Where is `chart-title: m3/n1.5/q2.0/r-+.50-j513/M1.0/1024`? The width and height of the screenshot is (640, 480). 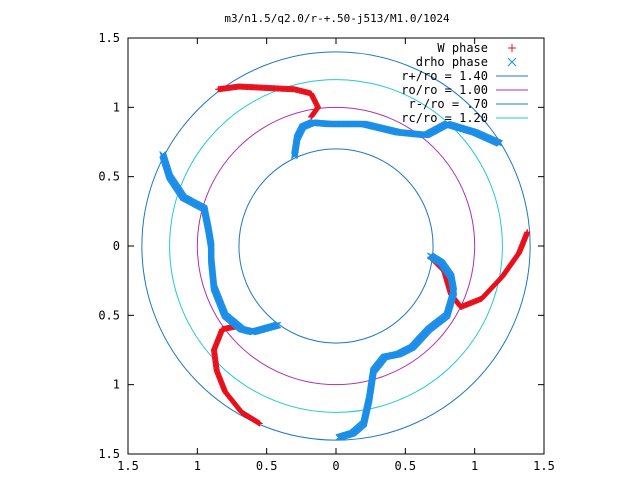 chart-title: m3/n1.5/q2.0/r-+.50-j513/M1.0/1024 is located at coordinates (337, 18).